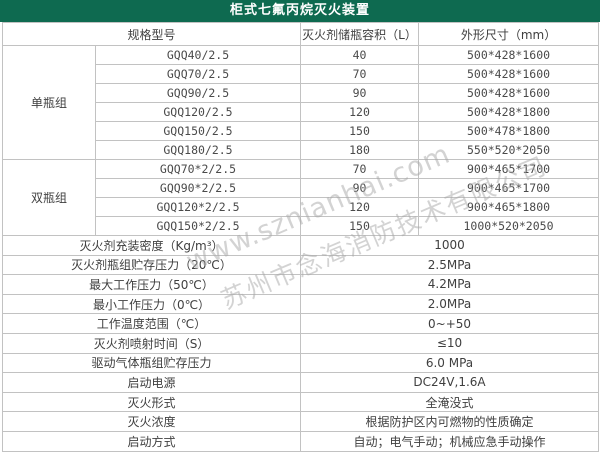 The image size is (600, 452). I want to click on property-value: 0~+50, so click(450, 323).